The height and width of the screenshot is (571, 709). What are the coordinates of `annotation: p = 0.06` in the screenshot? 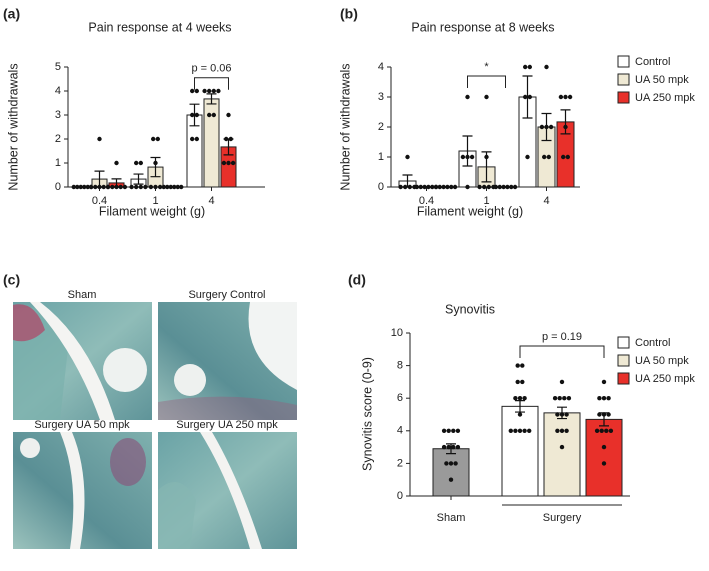 It's located at (211, 69).